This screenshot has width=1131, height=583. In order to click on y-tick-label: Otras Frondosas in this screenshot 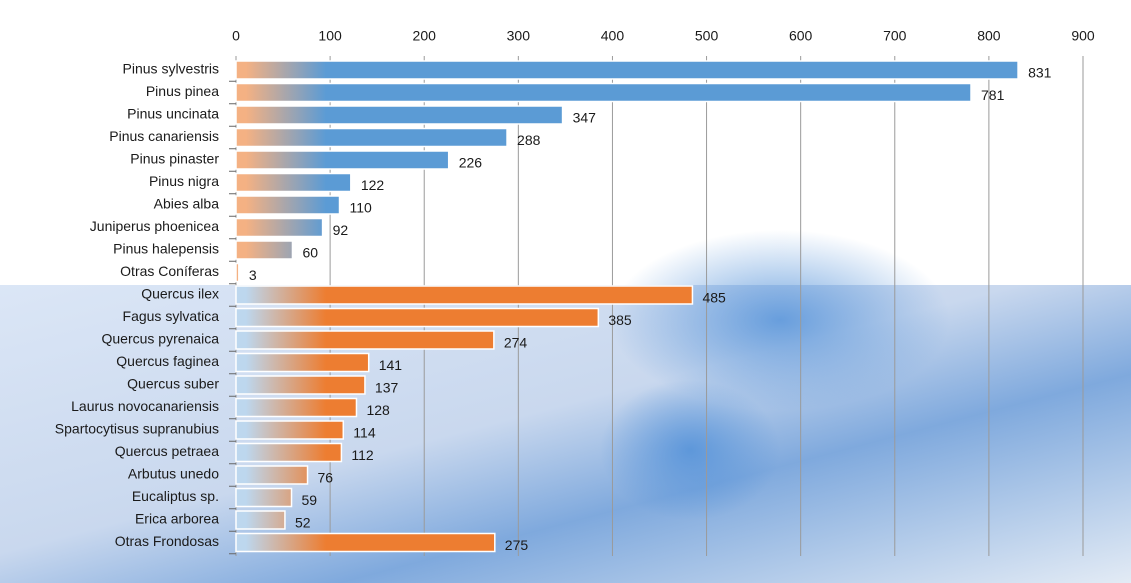, I will do `click(167, 541)`.